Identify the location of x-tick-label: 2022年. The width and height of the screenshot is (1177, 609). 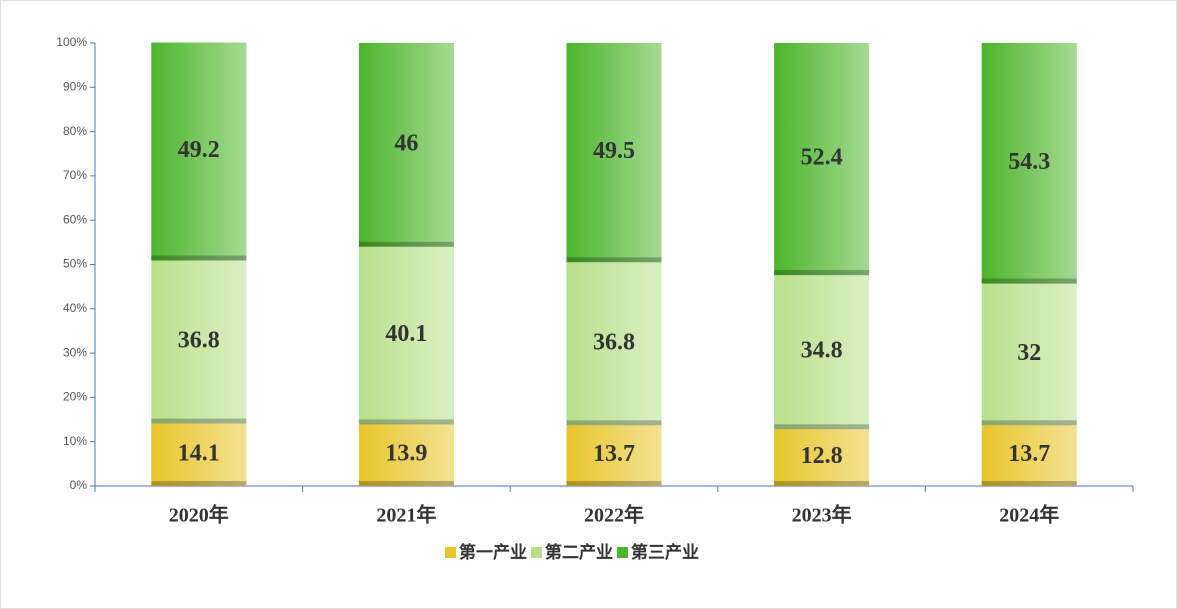
(614, 515).